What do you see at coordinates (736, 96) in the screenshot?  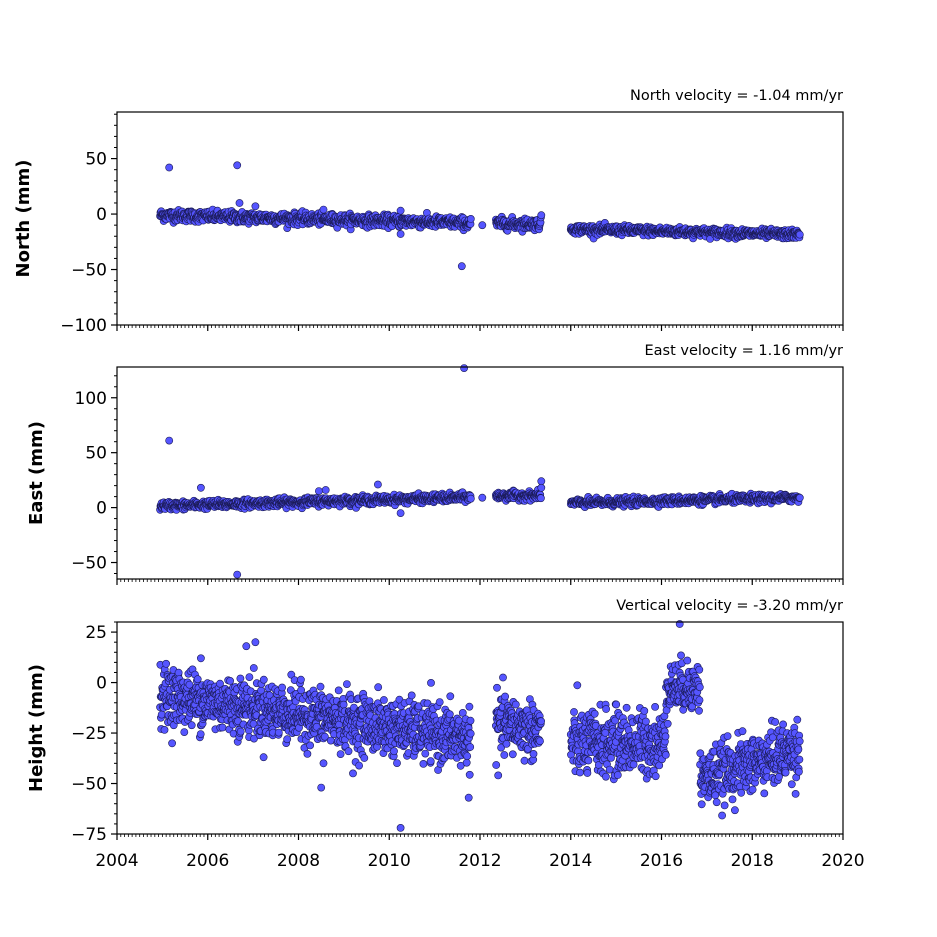 I see `north-velocity-label: North velocity = -1.04 mm/yr` at bounding box center [736, 96].